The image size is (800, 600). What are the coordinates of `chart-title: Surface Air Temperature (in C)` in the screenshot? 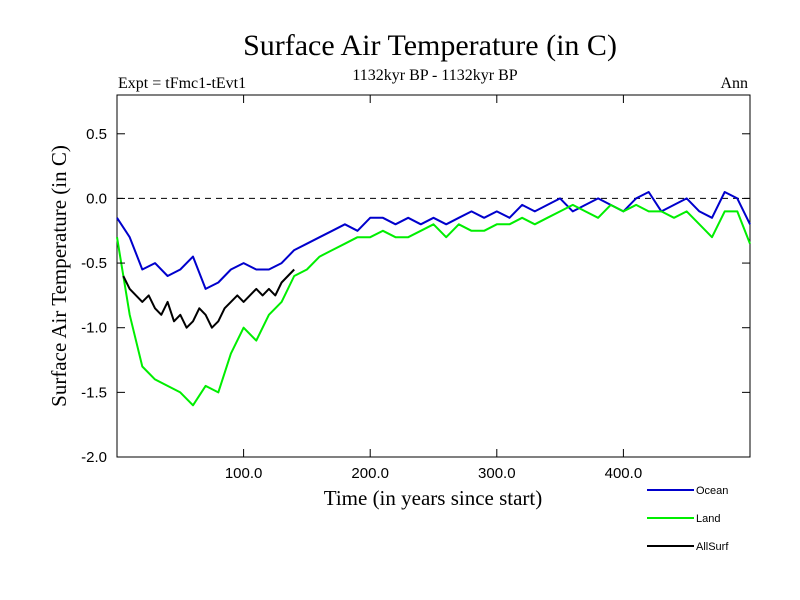 It's located at (430, 45).